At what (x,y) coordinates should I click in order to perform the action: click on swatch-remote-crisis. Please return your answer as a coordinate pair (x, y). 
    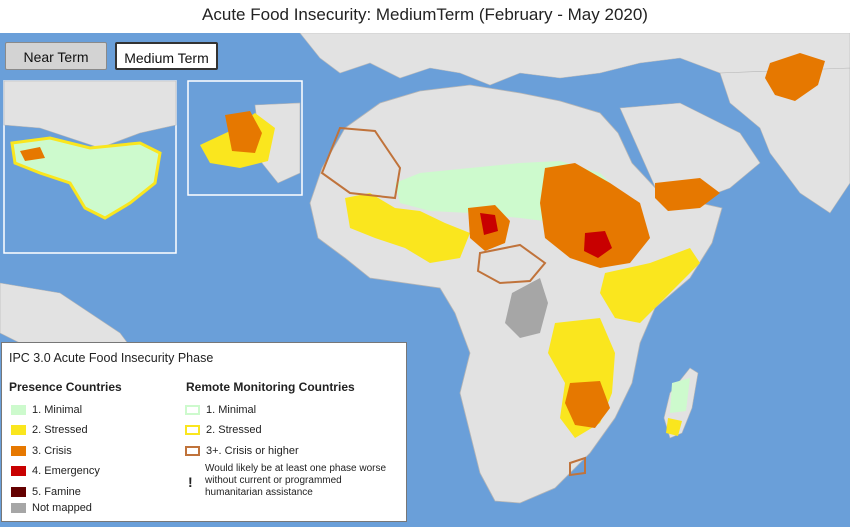
    Looking at the image, I should click on (192, 451).